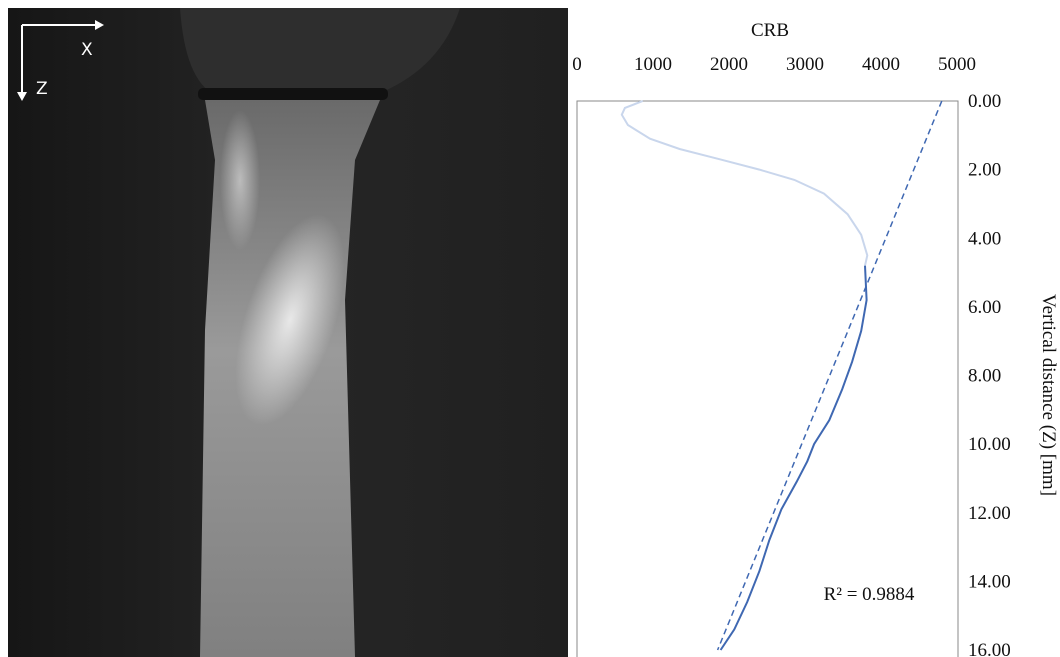 Image resolution: width=1060 pixels, height=657 pixels. Describe the element at coordinates (42, 89) in the screenshot. I see `image-axis-label: Z` at that location.